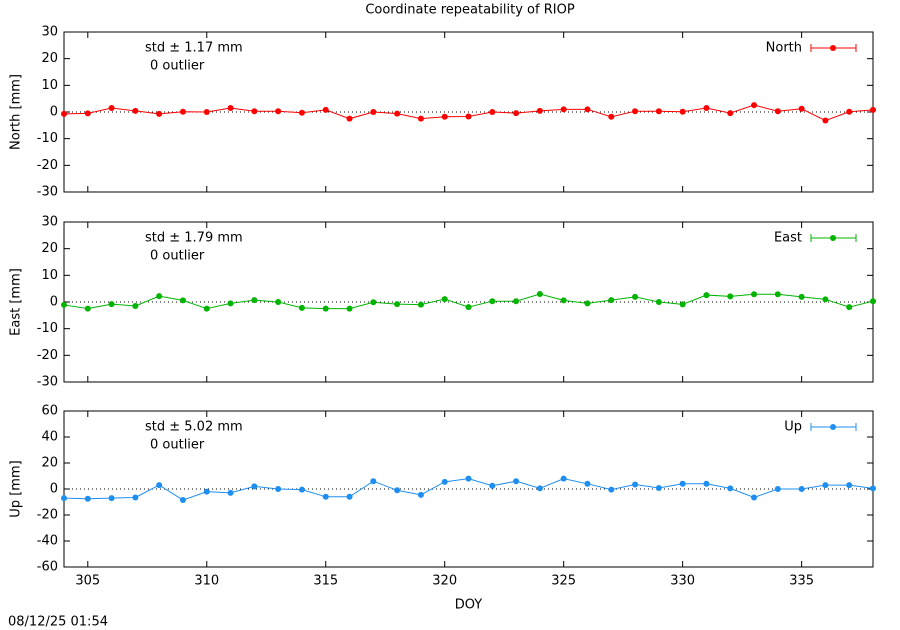  I want to click on legend-label: Up, so click(793, 427).